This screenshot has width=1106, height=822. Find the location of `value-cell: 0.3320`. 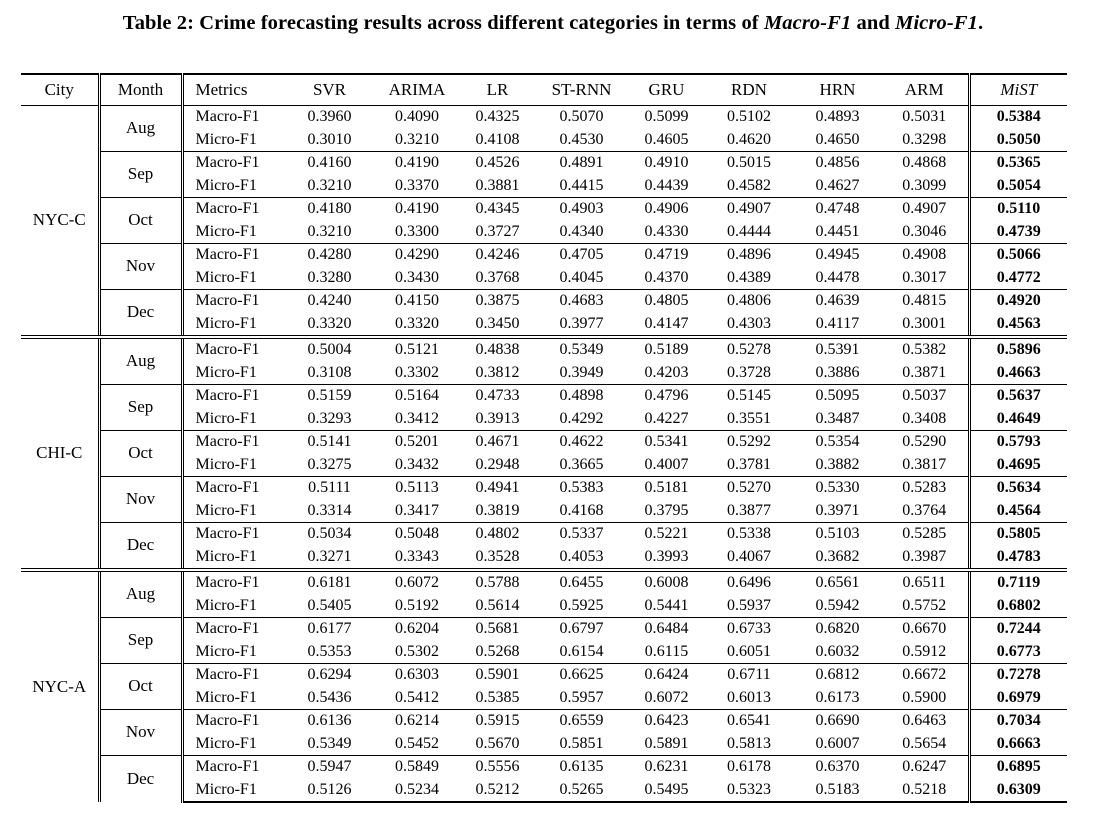

value-cell: 0.3320 is located at coordinates (417, 323).